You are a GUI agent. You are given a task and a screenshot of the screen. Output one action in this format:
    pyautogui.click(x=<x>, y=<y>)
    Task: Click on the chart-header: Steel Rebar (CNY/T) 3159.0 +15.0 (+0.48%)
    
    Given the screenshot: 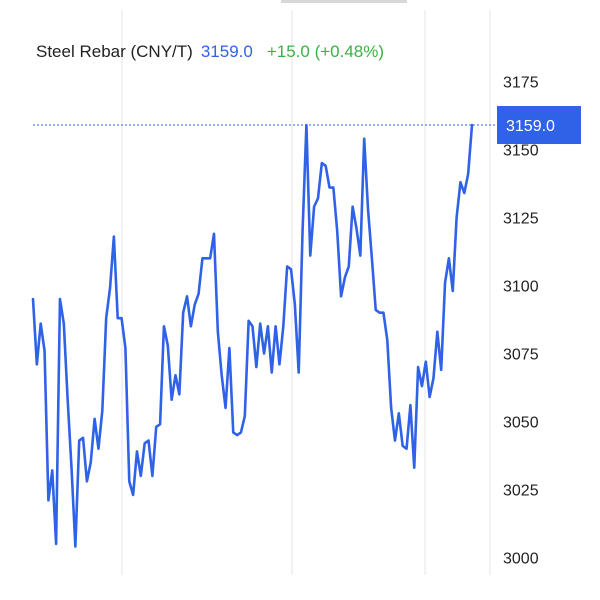 What is the action you would take?
    pyautogui.click(x=210, y=52)
    